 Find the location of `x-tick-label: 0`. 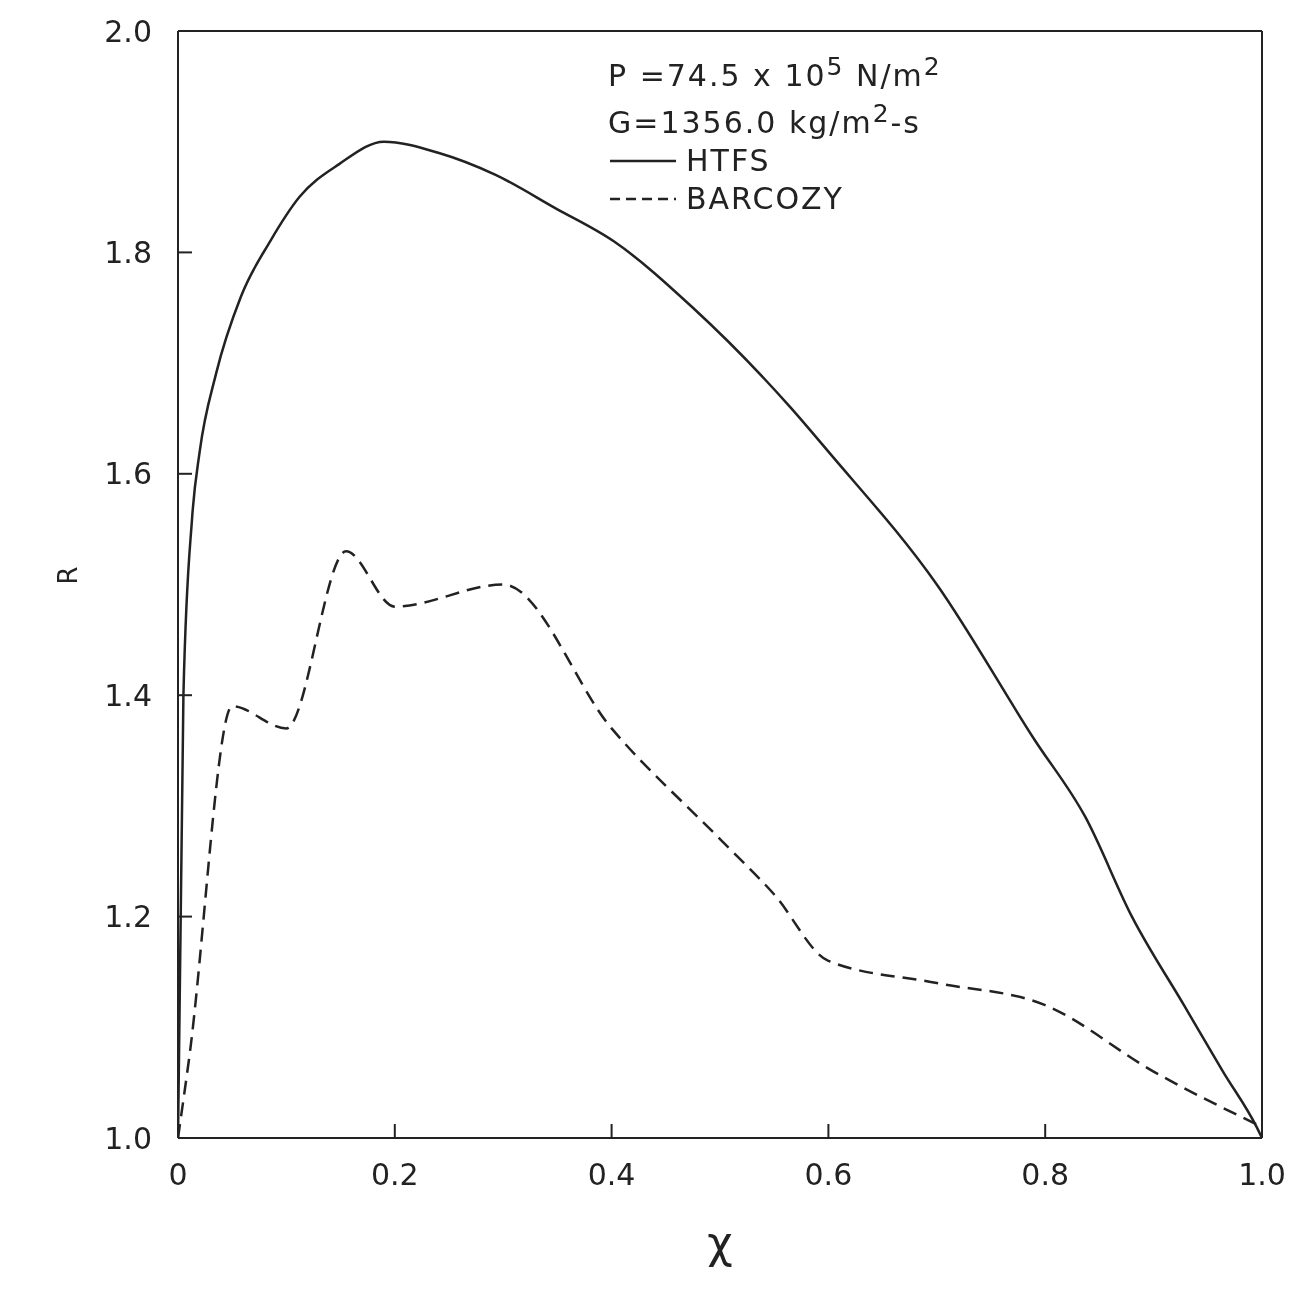

x-tick-label: 0 is located at coordinates (178, 1175).